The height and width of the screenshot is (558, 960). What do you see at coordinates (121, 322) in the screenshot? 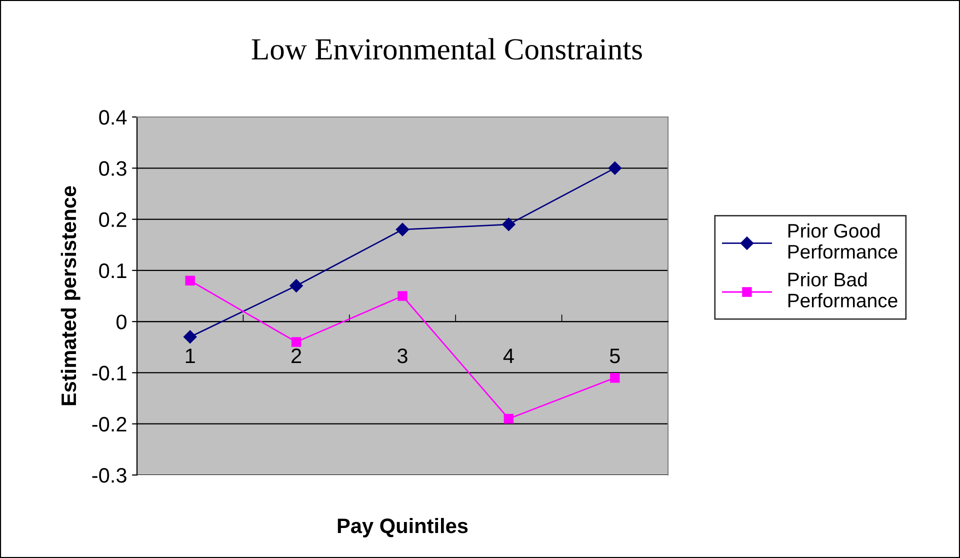
I see `y-tick-label: 0` at bounding box center [121, 322].